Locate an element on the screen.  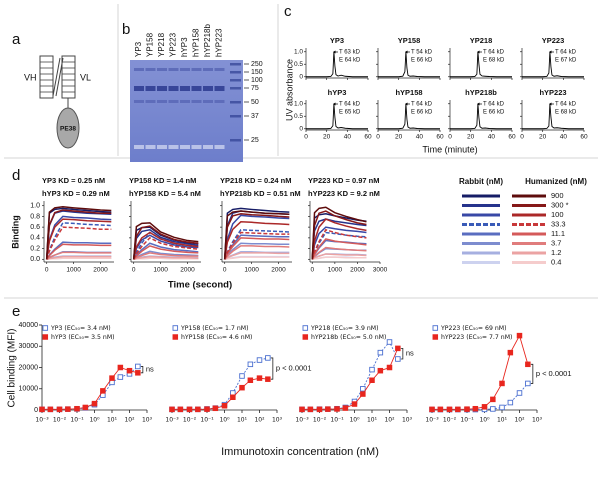
legend-label: 900 is located at coordinates (557, 195).